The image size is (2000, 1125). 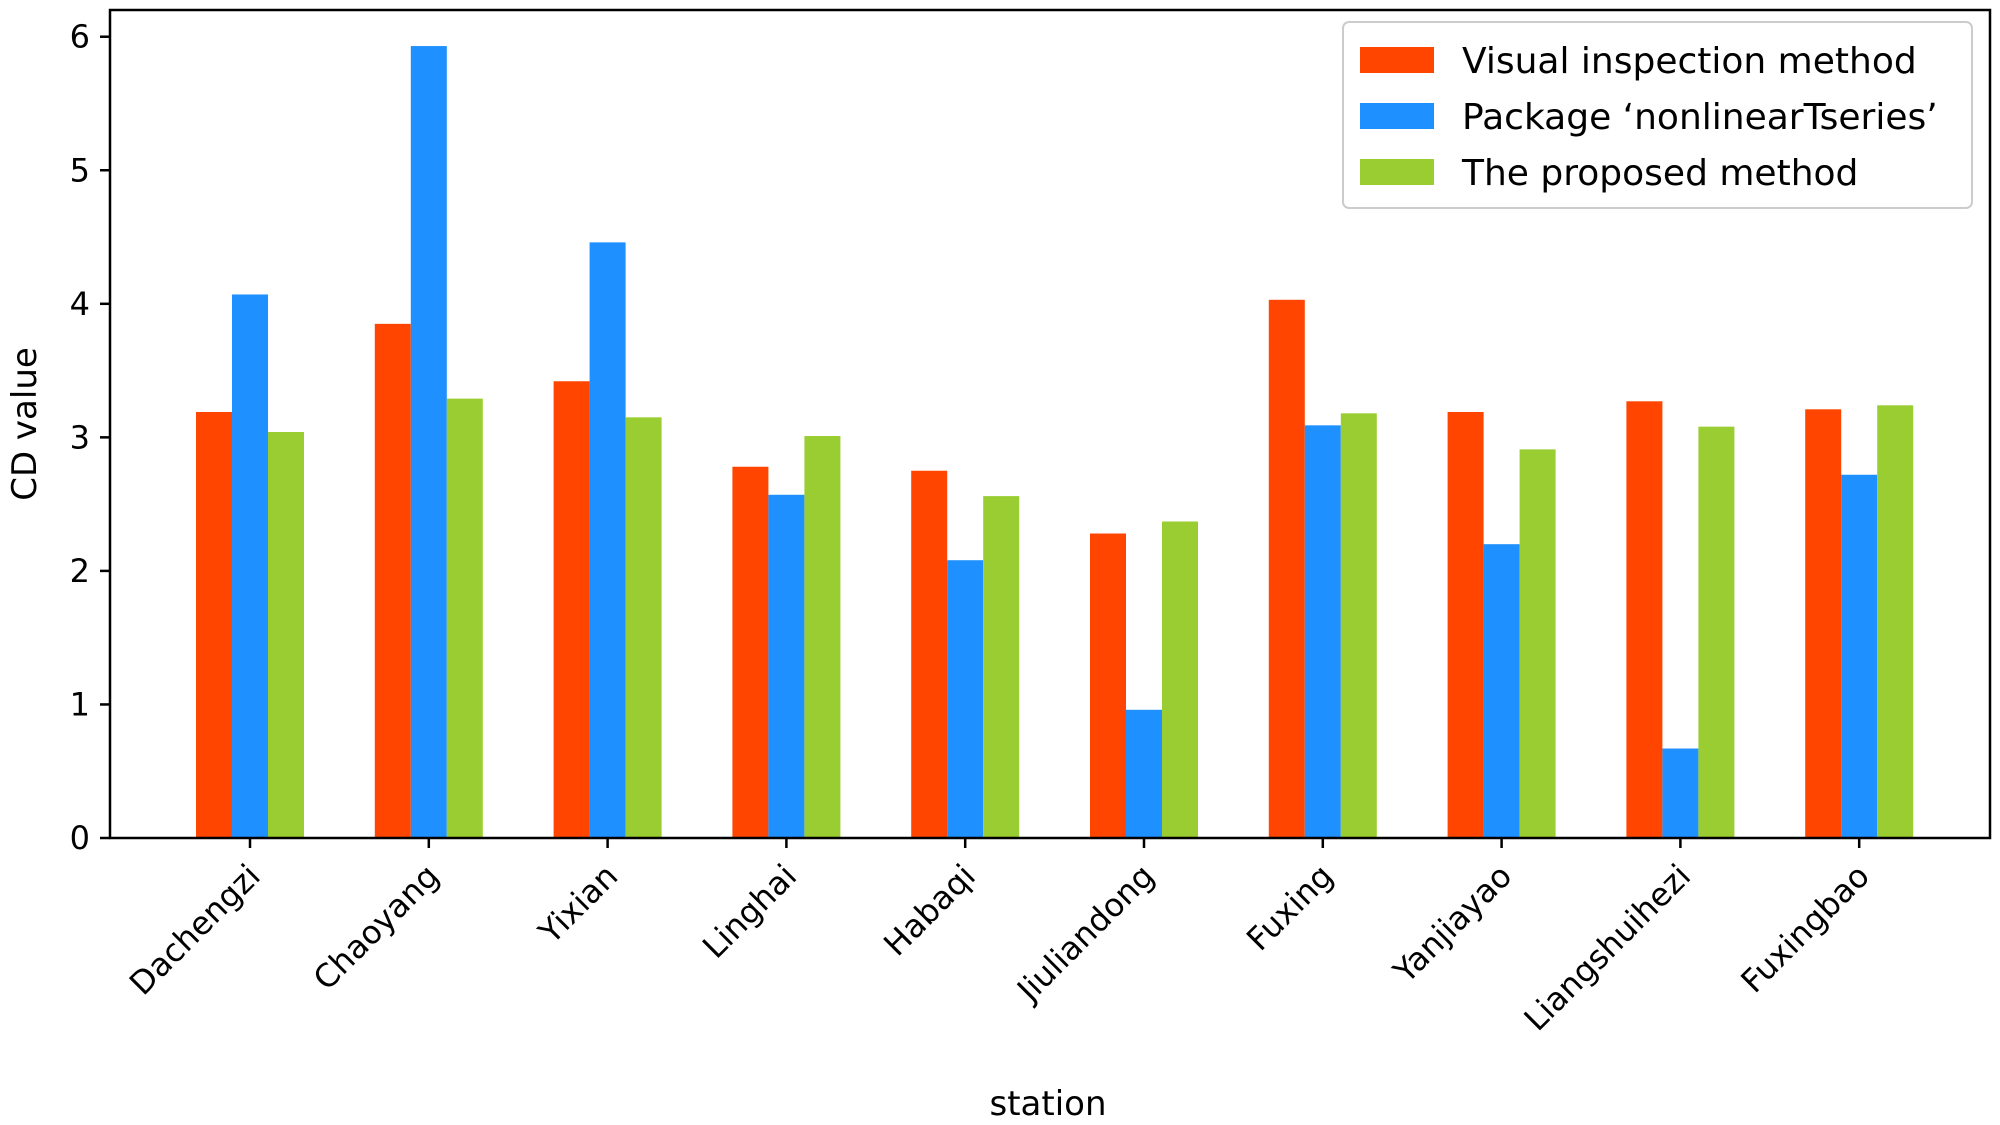 What do you see at coordinates (1084, 933) in the screenshot?
I see `x-tick-label-jiuliandong: Jiuliandong` at bounding box center [1084, 933].